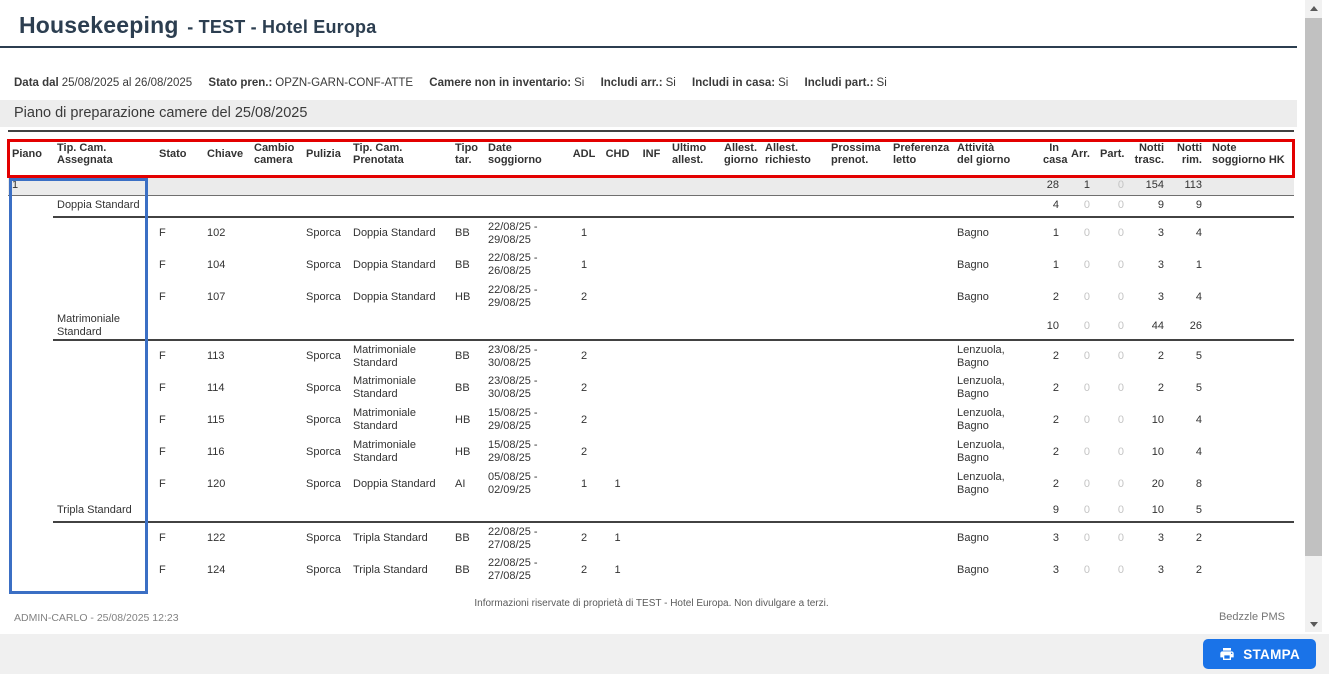  I want to click on cell-notti_trasc: 9, so click(1150, 206).